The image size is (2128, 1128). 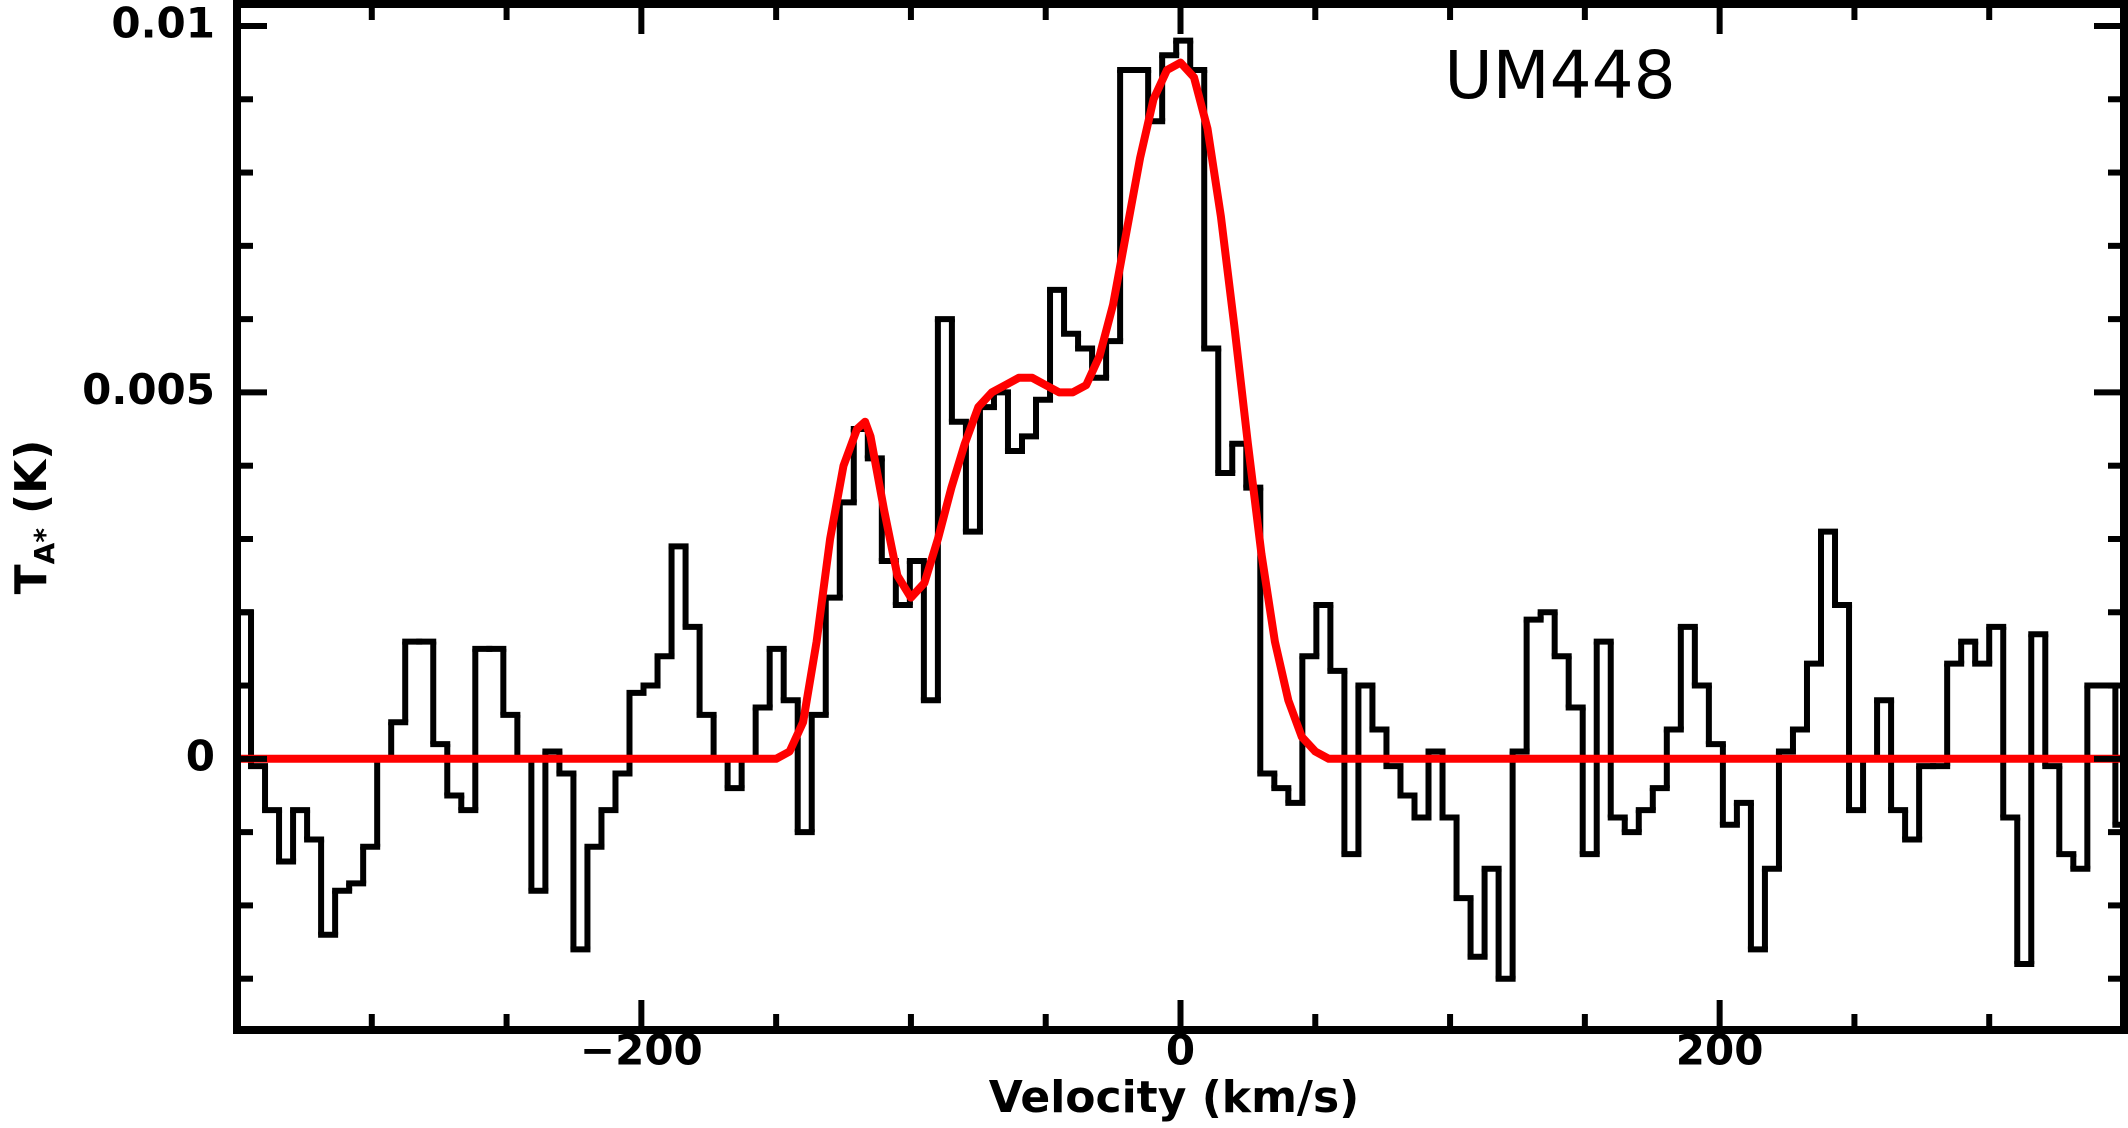 What do you see at coordinates (1559, 75) in the screenshot?
I see `chart-title: UM448` at bounding box center [1559, 75].